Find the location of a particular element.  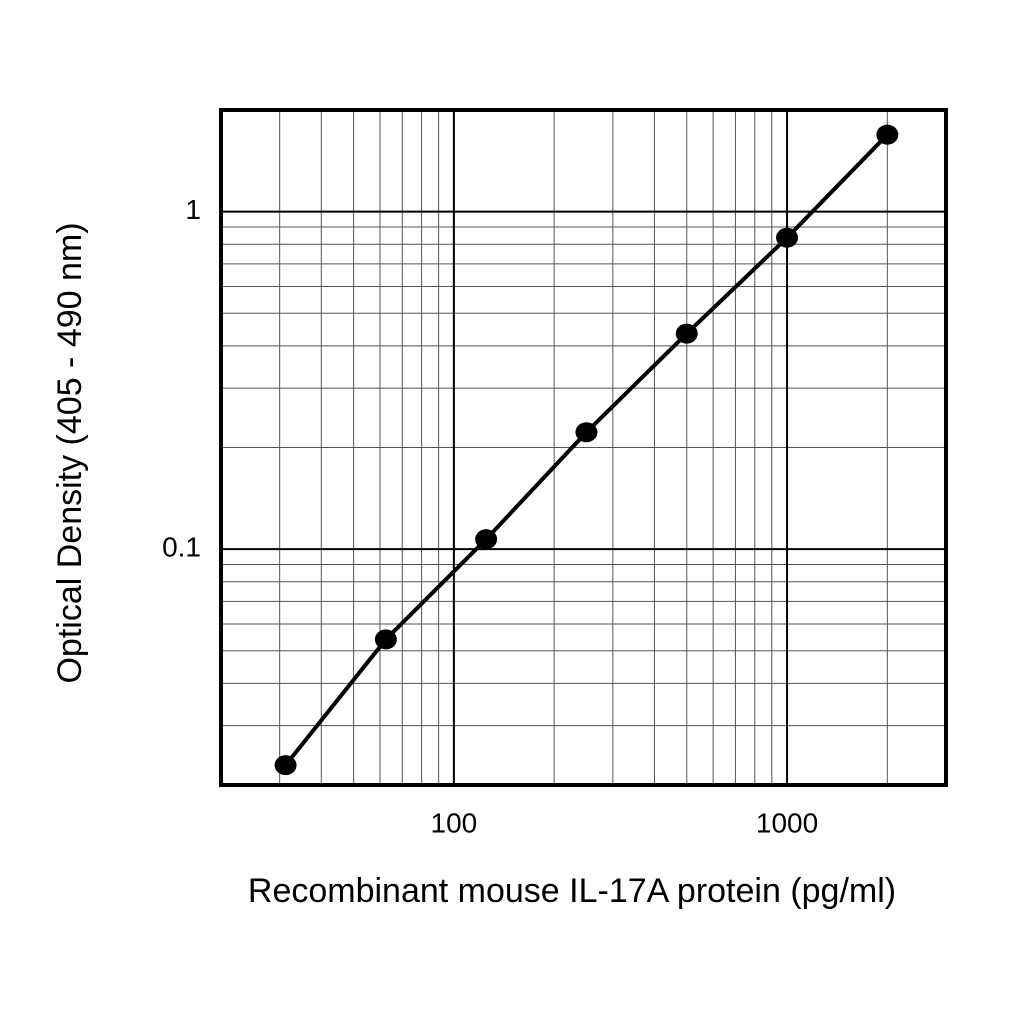

y-axis-title: Optical Density (405 - 490 nm) is located at coordinates (70, 452).